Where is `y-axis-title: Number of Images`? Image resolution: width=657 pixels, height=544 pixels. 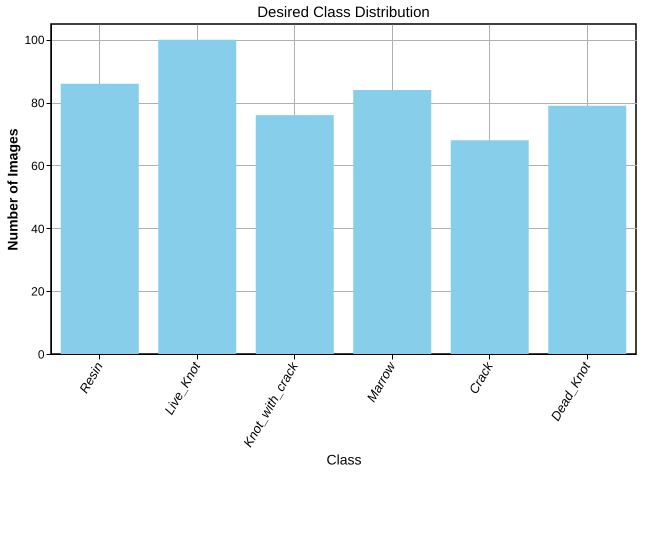 y-axis-title: Number of Images is located at coordinates (12, 189).